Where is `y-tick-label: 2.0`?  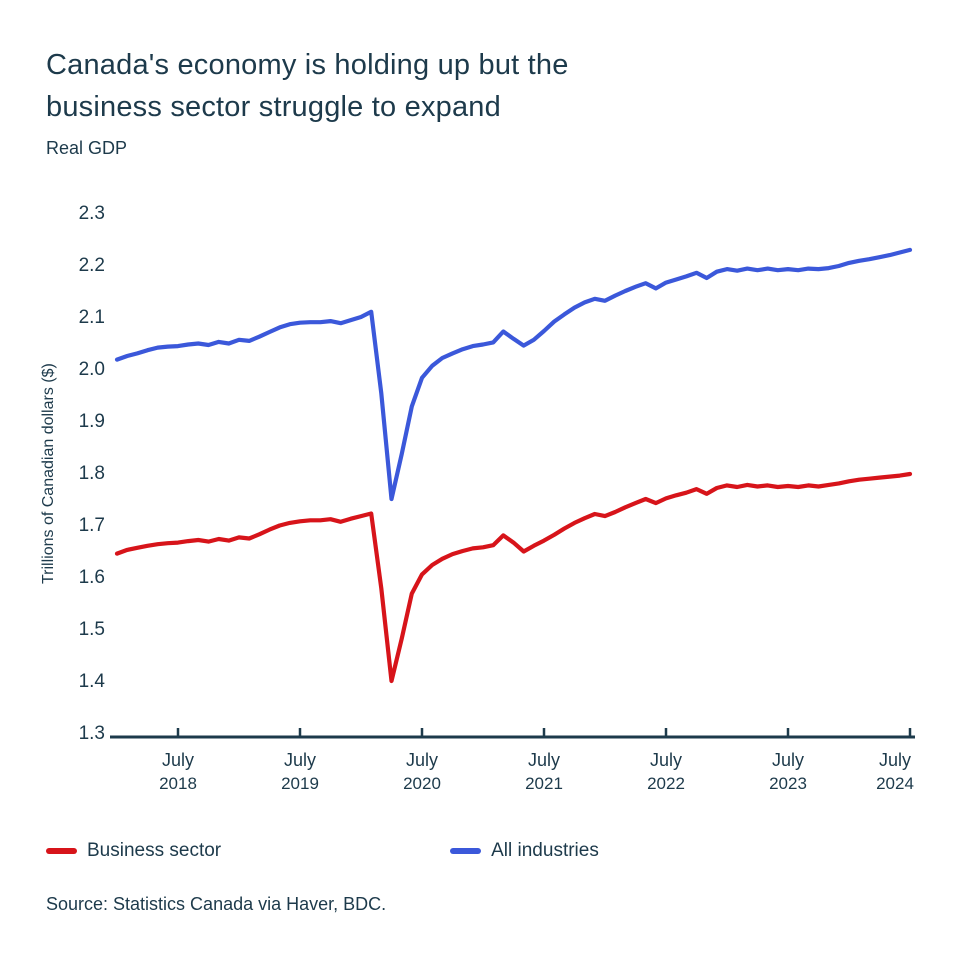 y-tick-label: 2.0 is located at coordinates (91, 369).